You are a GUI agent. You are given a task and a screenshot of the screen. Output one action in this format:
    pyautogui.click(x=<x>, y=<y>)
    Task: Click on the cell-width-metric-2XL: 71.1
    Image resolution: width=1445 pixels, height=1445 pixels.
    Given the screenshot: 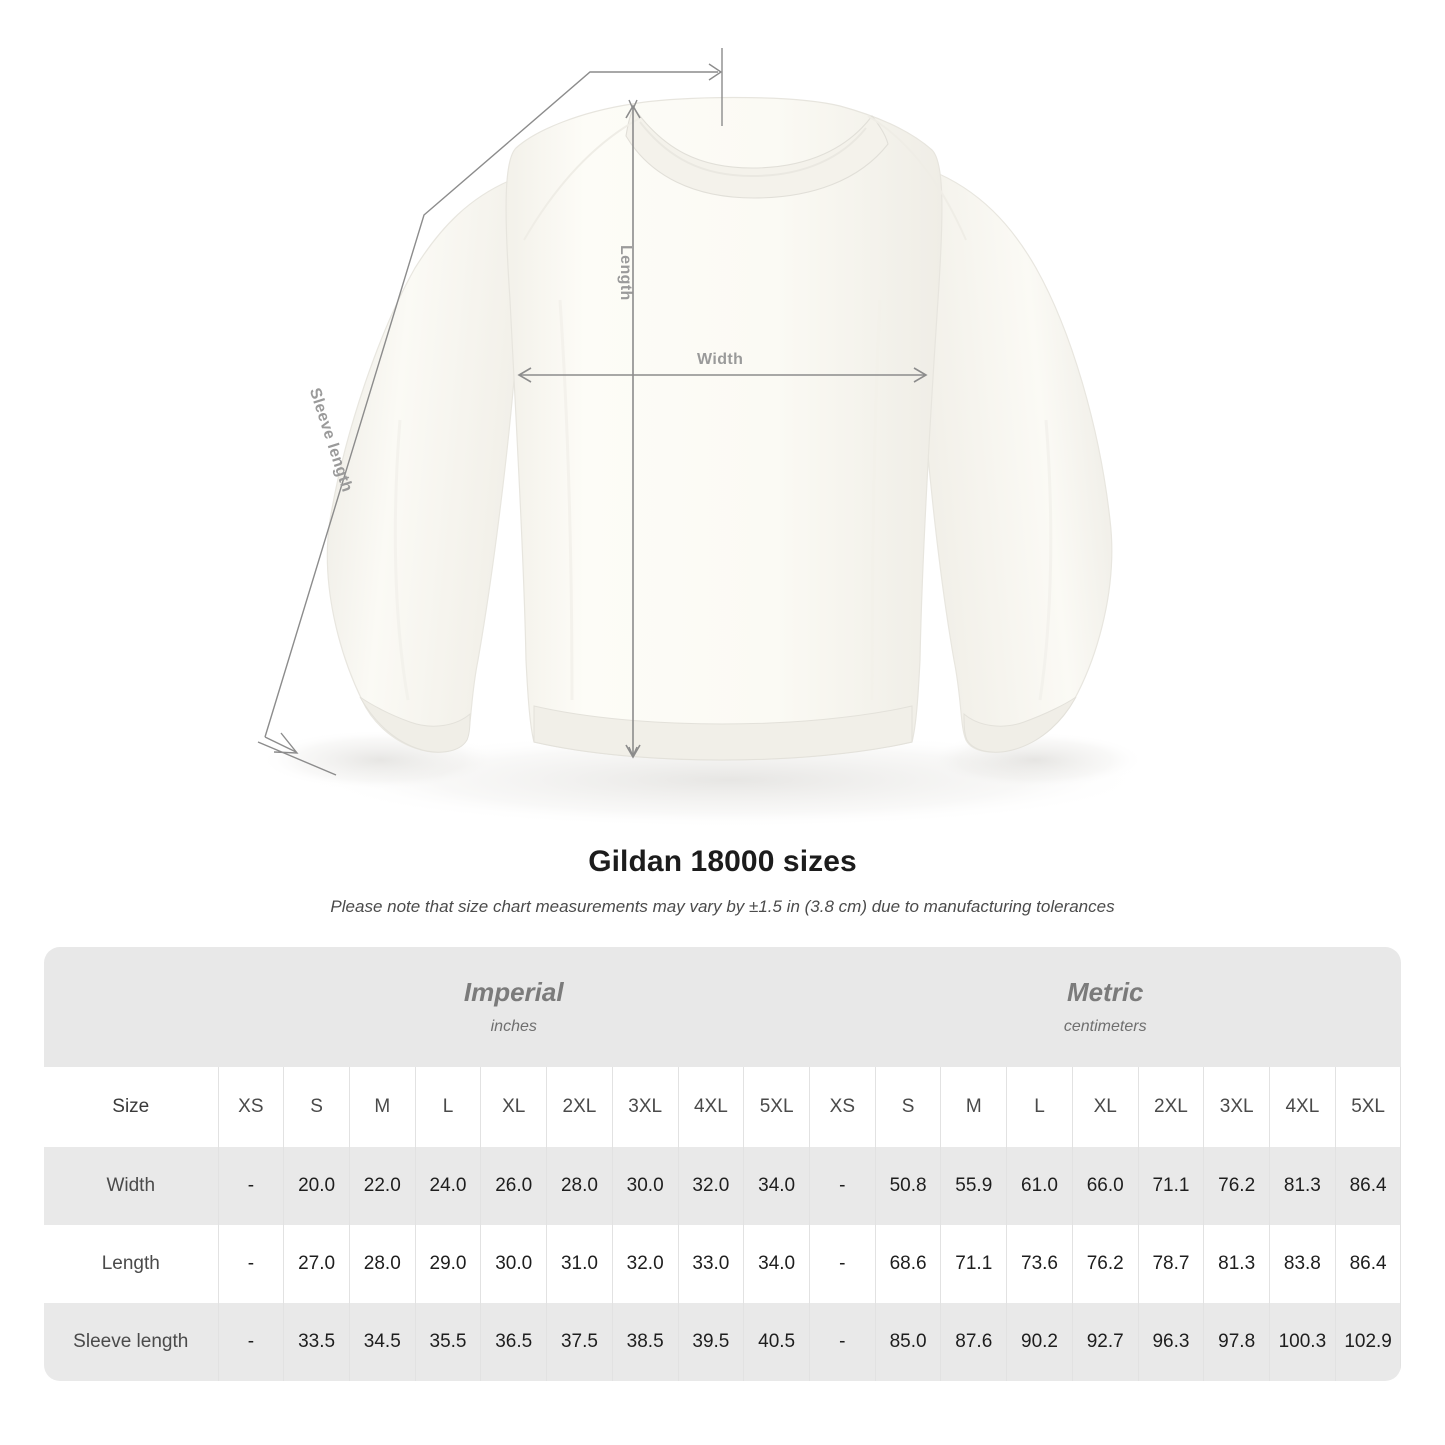 What is the action you would take?
    pyautogui.click(x=1171, y=1186)
    